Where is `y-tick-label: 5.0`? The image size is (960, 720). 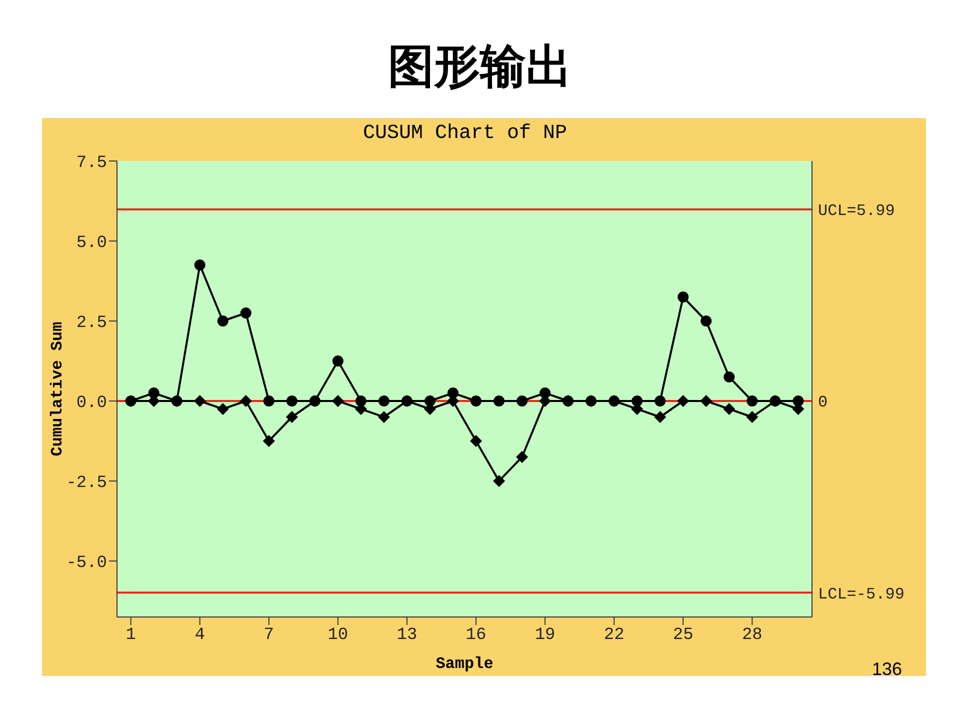 y-tick-label: 5.0 is located at coordinates (91, 244).